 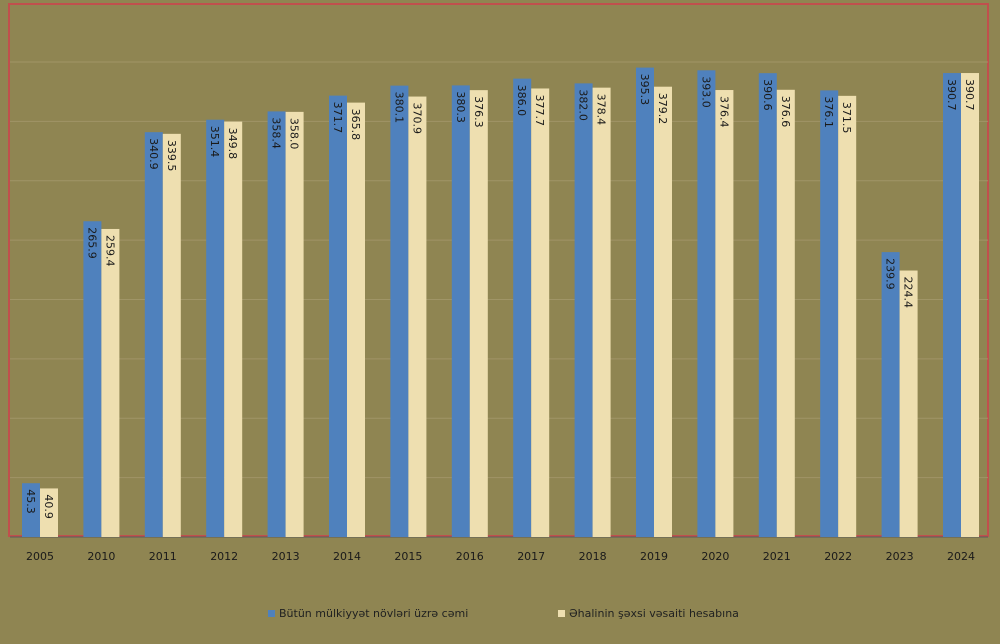 What do you see at coordinates (408, 556) in the screenshot?
I see `x-tick-label: 2015` at bounding box center [408, 556].